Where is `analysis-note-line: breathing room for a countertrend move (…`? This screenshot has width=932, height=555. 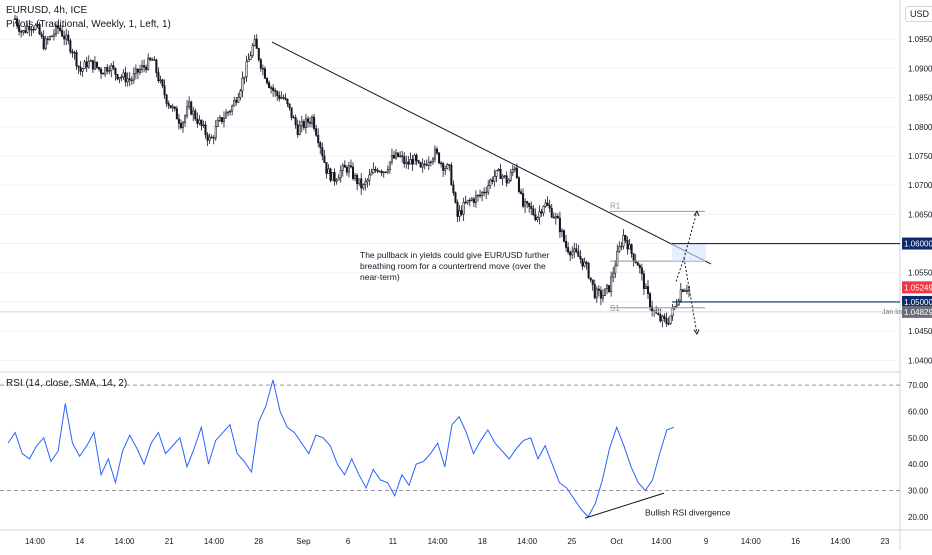
analysis-note-line: breathing room for a countertrend move (… is located at coordinates (453, 266).